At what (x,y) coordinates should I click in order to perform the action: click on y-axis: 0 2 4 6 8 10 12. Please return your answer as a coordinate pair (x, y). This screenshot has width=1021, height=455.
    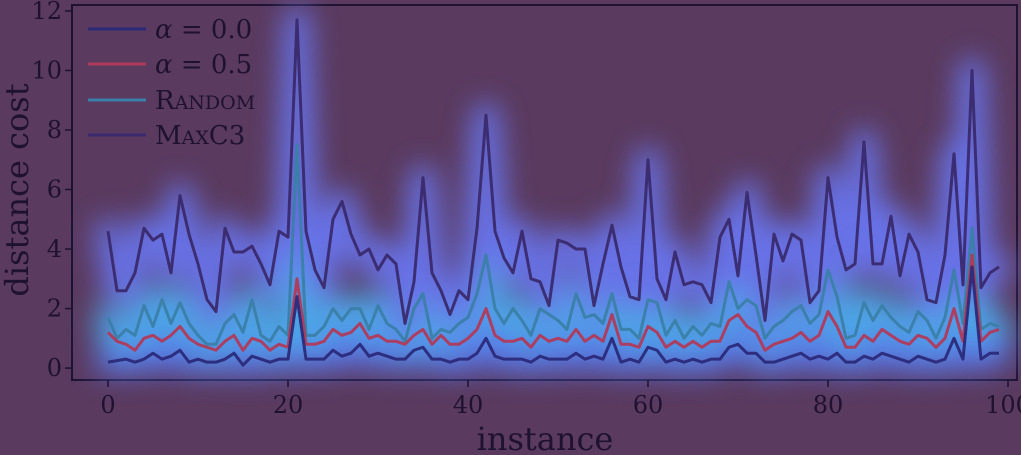
    Looking at the image, I should click on (51, 191).